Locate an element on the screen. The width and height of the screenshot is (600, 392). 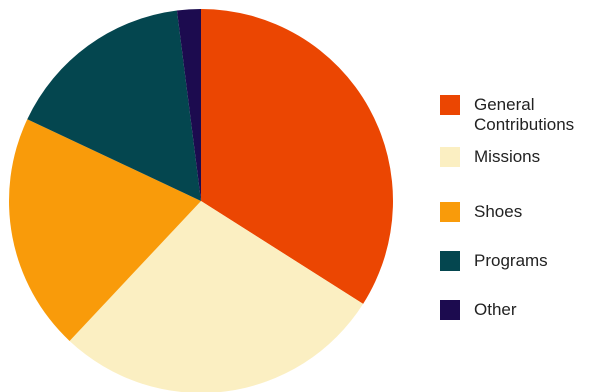
legend-swatch-missions is located at coordinates (450, 157).